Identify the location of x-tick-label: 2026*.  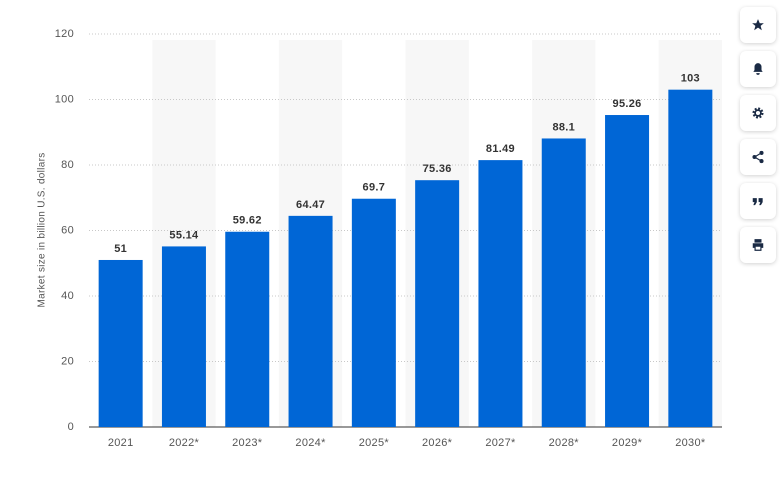
(437, 443).